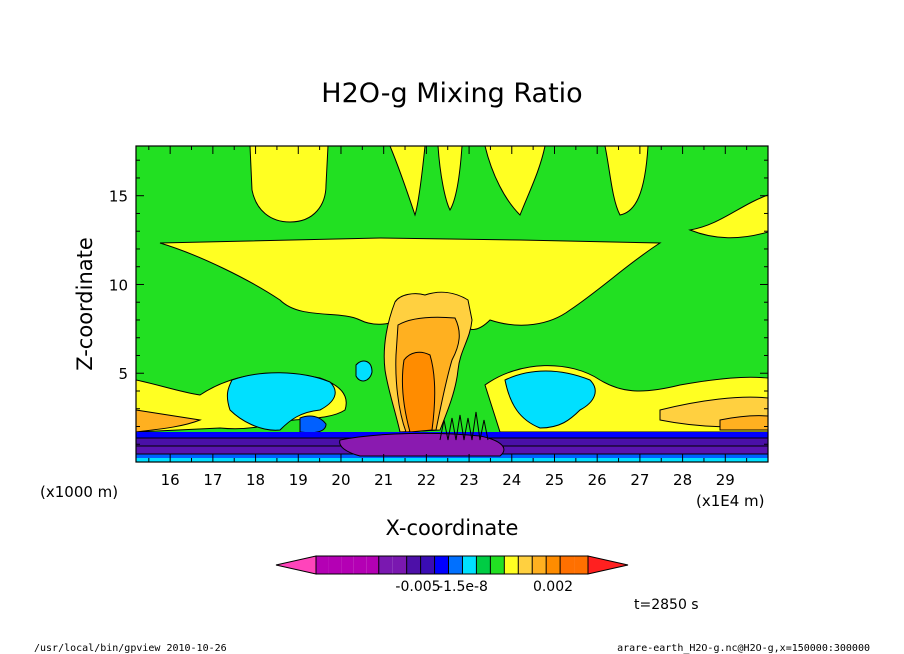 The height and width of the screenshot is (654, 904). I want to click on upper-yellow-center, so click(407, 181).